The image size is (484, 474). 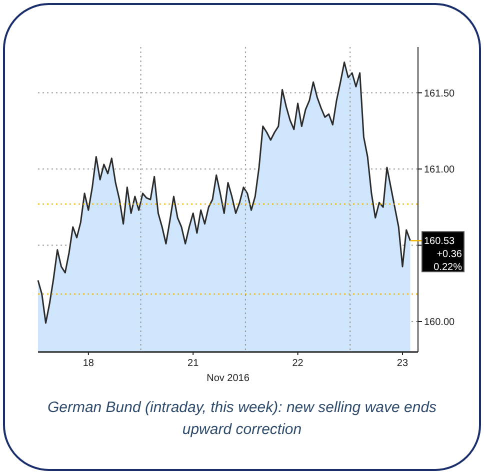 What do you see at coordinates (194, 363) in the screenshot?
I see `x-tick-label: 21` at bounding box center [194, 363].